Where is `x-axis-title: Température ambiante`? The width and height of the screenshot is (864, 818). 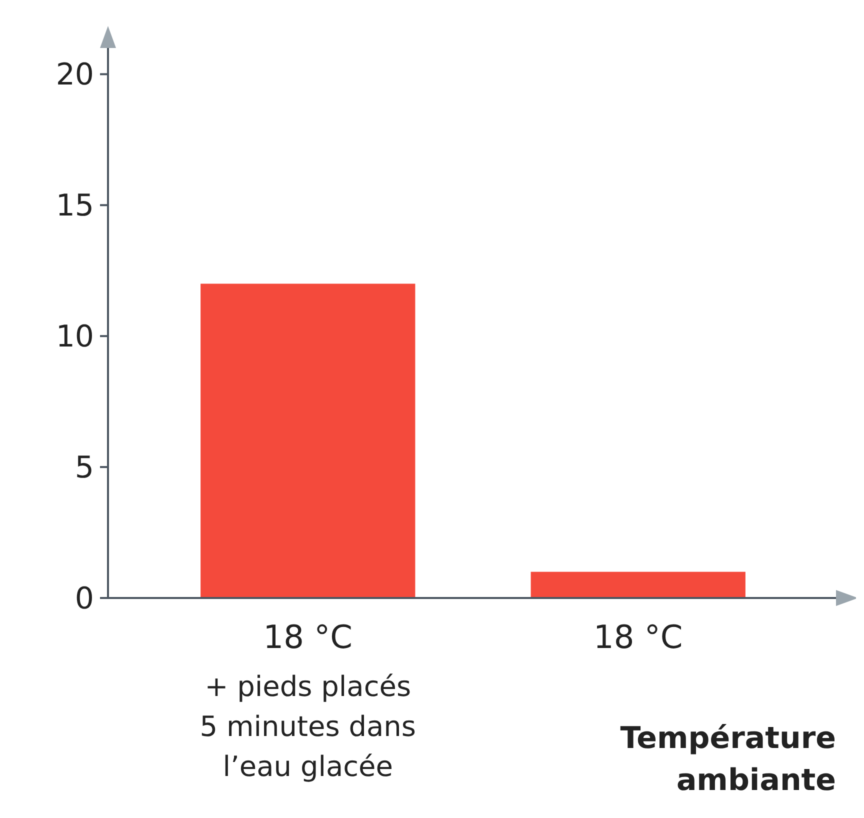 x-axis-title: Température ambiante is located at coordinates (728, 759).